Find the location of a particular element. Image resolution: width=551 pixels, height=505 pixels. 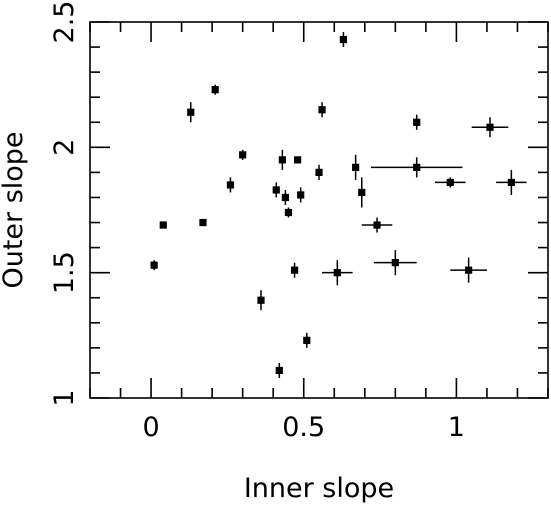

y-tick-label: 1 is located at coordinates (64, 397).